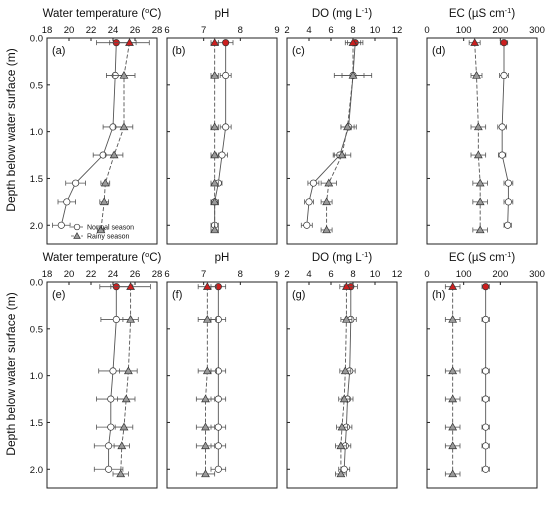 The image size is (550, 510). Describe the element at coordinates (330, 274) in the screenshot. I see `x-tick-label: 6` at that location.